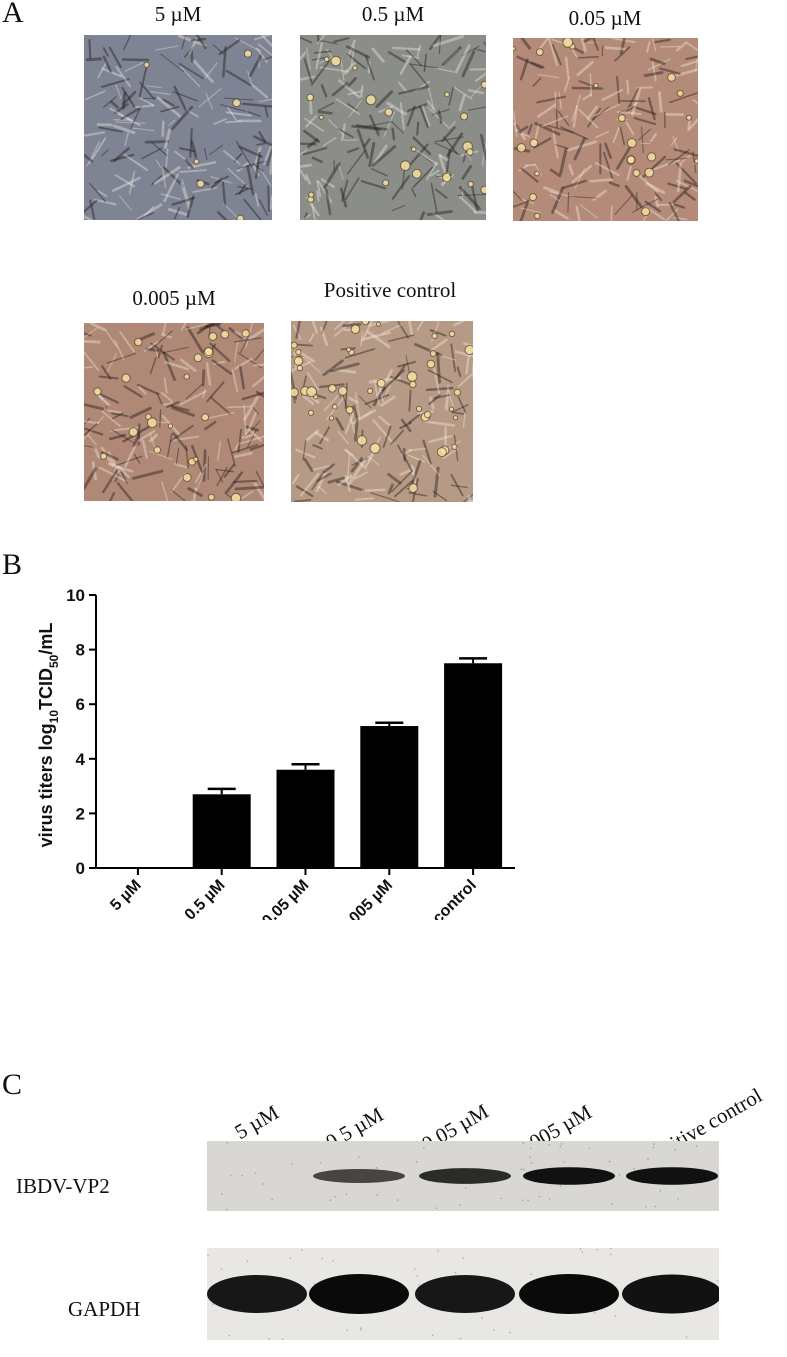  I want to click on x-tick-label: 0.5 µM, so click(205, 898).